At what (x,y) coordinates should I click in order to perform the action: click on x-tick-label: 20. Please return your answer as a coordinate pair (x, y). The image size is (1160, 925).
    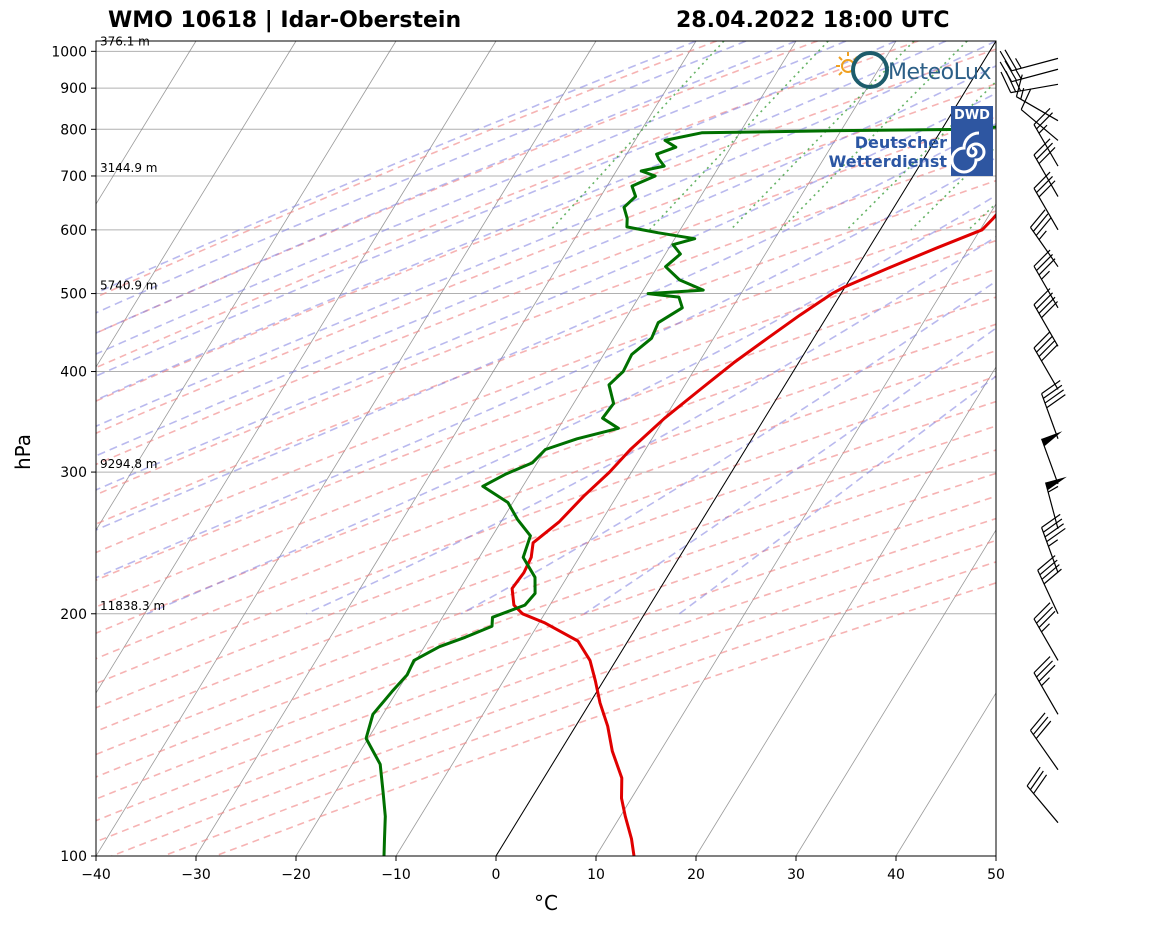
    Looking at the image, I should click on (696, 875).